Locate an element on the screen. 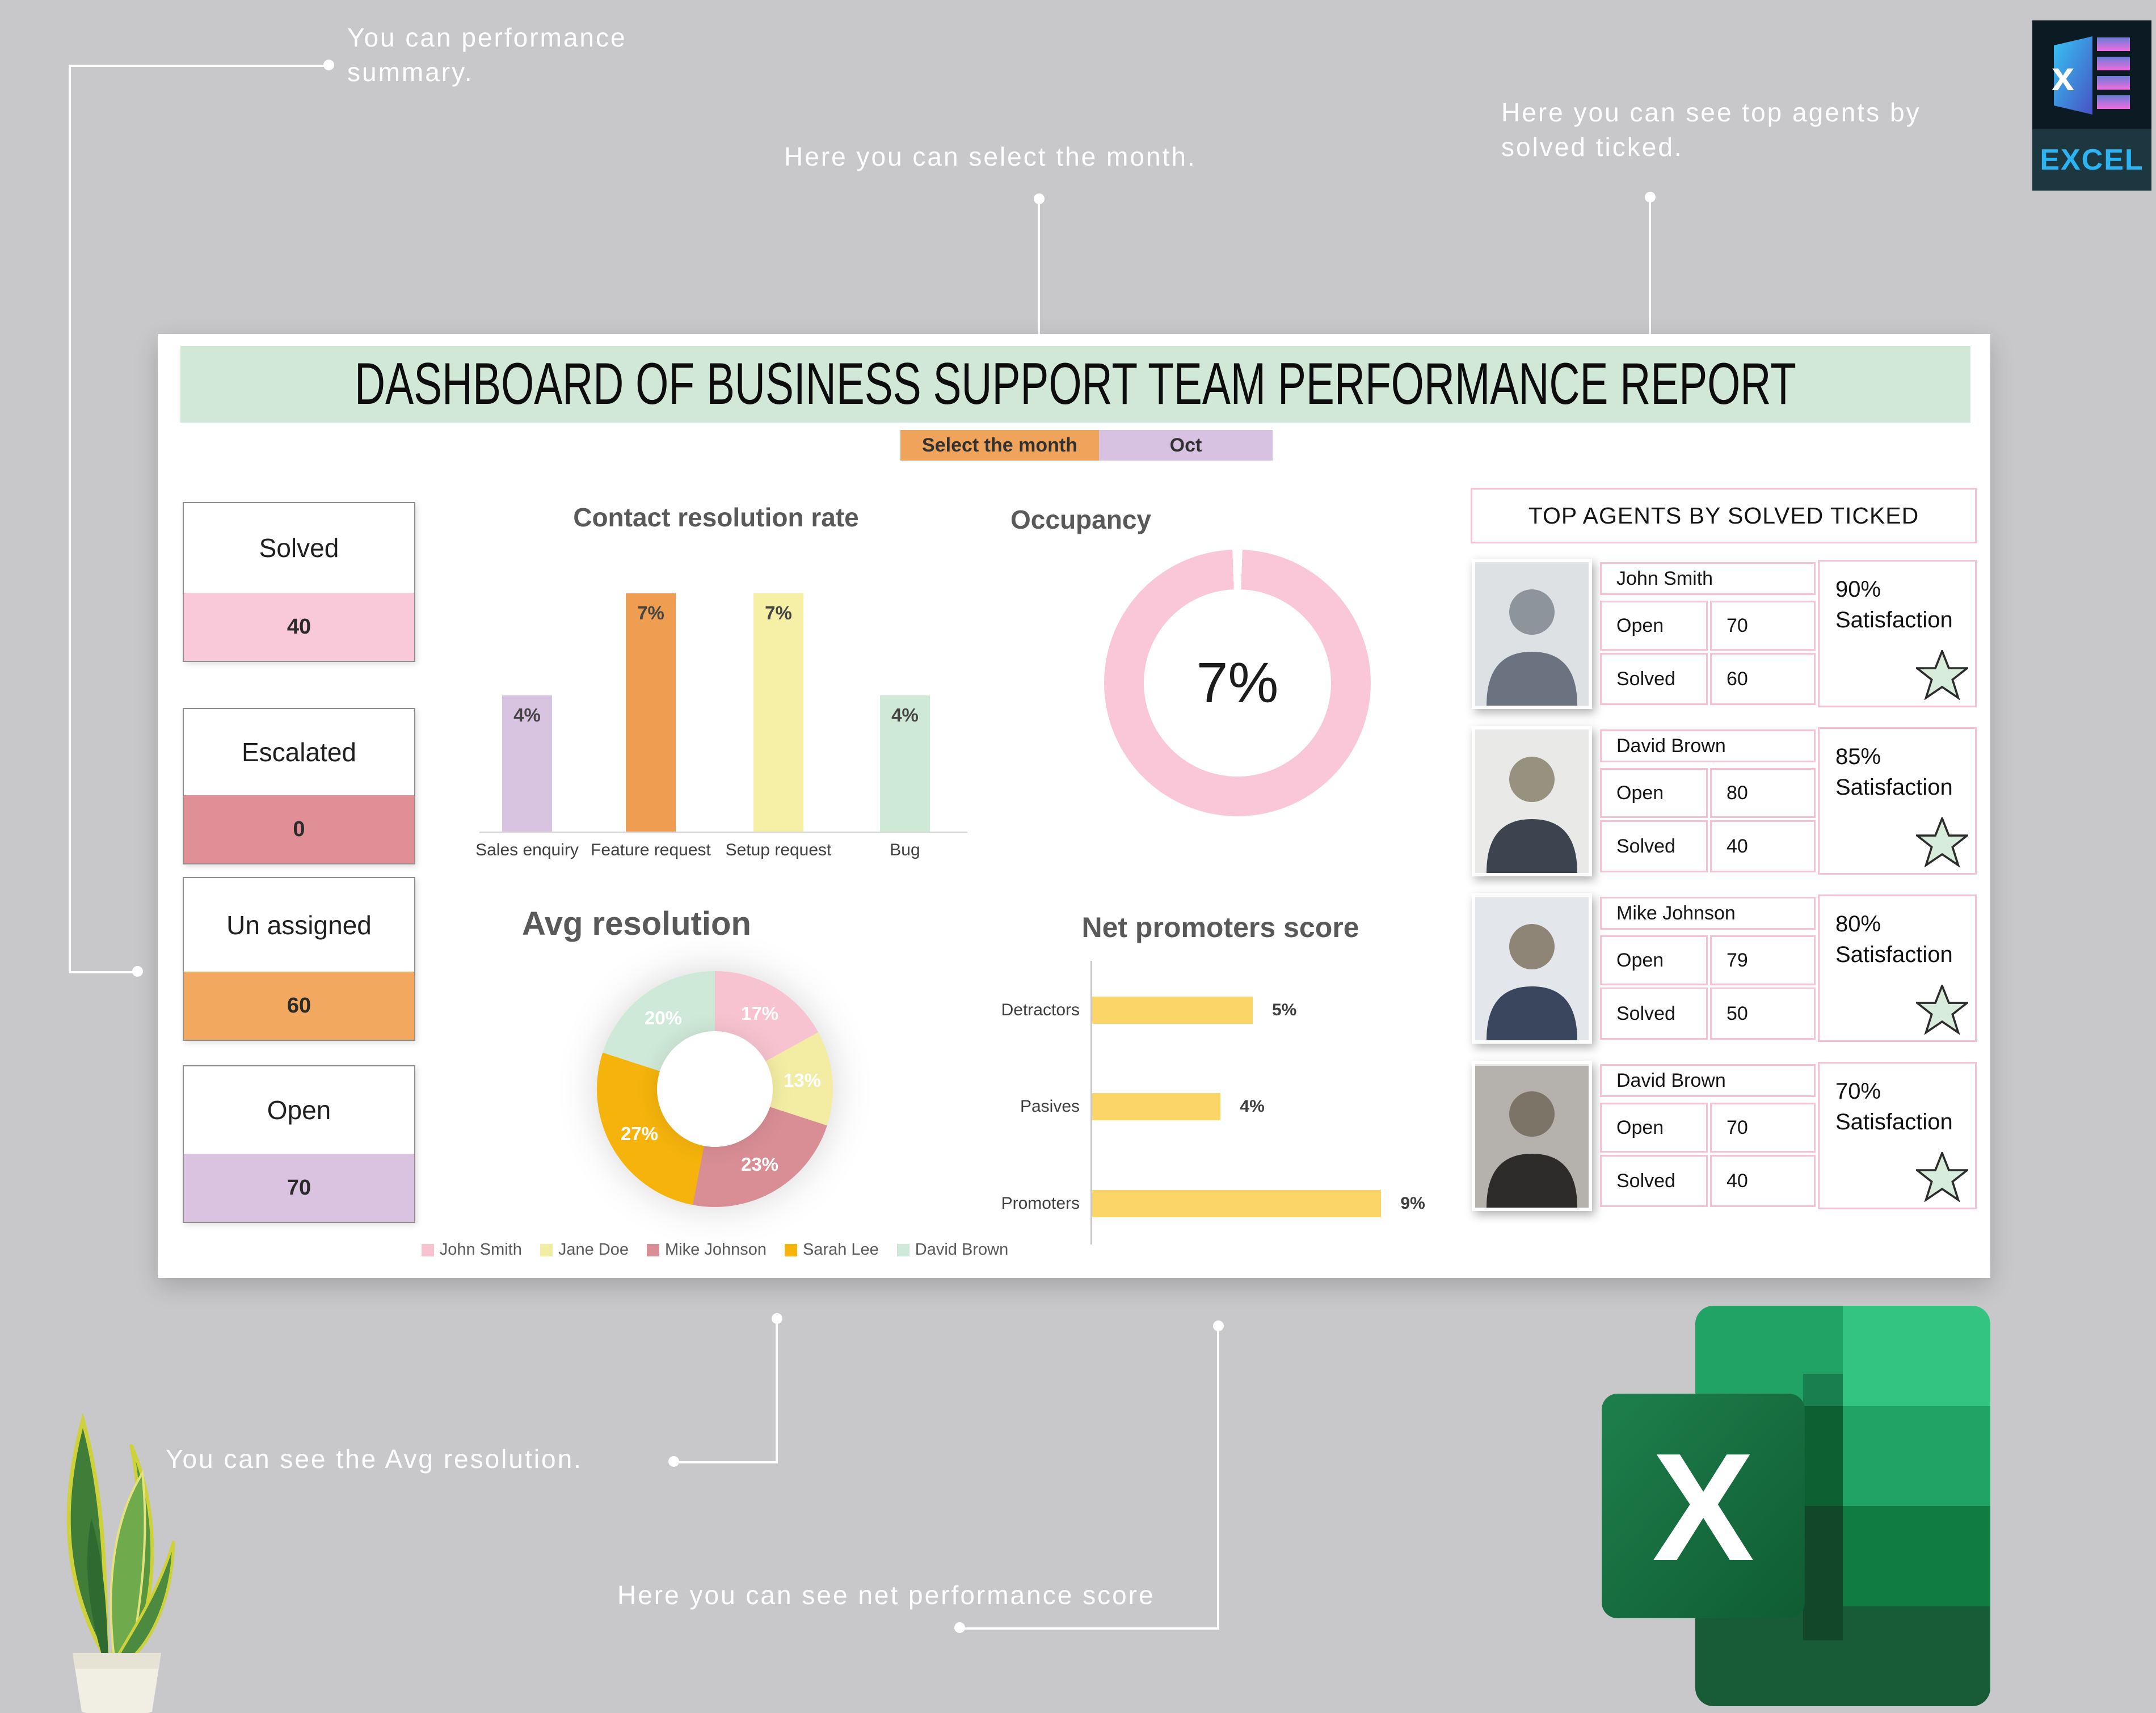 This screenshot has height=1713, width=2156. bar-sales-enquiry: 4% is located at coordinates (527, 763).